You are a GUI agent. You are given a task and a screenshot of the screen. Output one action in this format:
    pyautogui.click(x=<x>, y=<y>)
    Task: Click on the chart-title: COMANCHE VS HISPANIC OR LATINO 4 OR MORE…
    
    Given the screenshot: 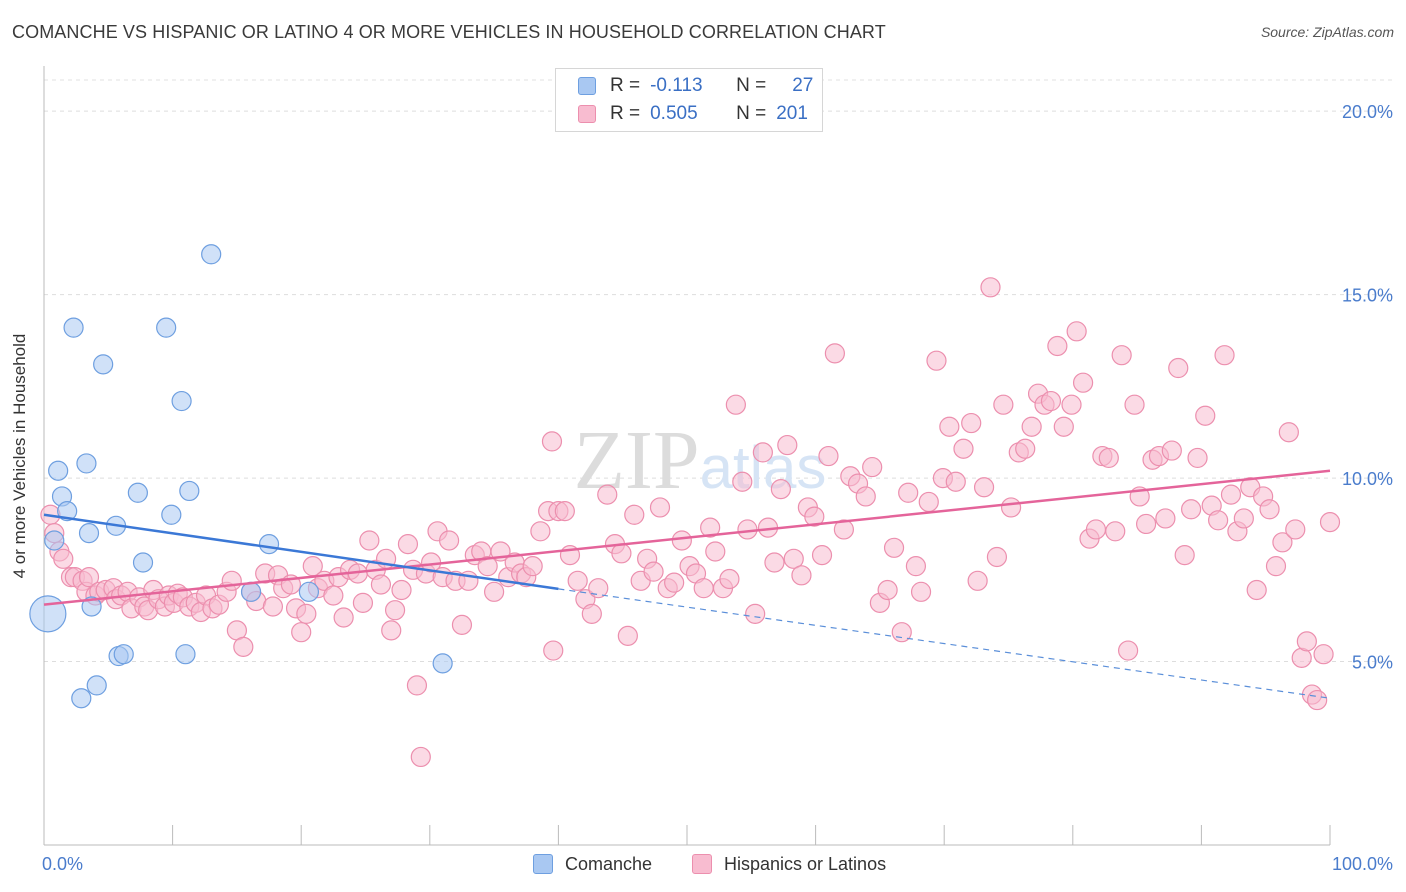 What is the action you would take?
    pyautogui.click(x=449, y=32)
    